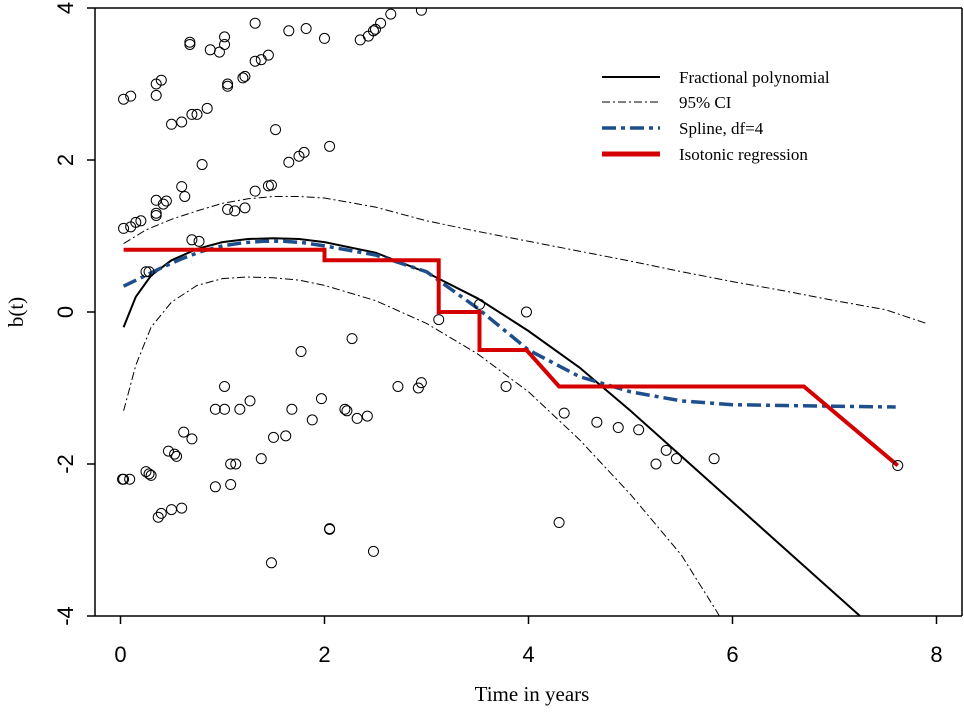  I want to click on legend-label-isotonic: Isotonic regression, so click(743, 154).